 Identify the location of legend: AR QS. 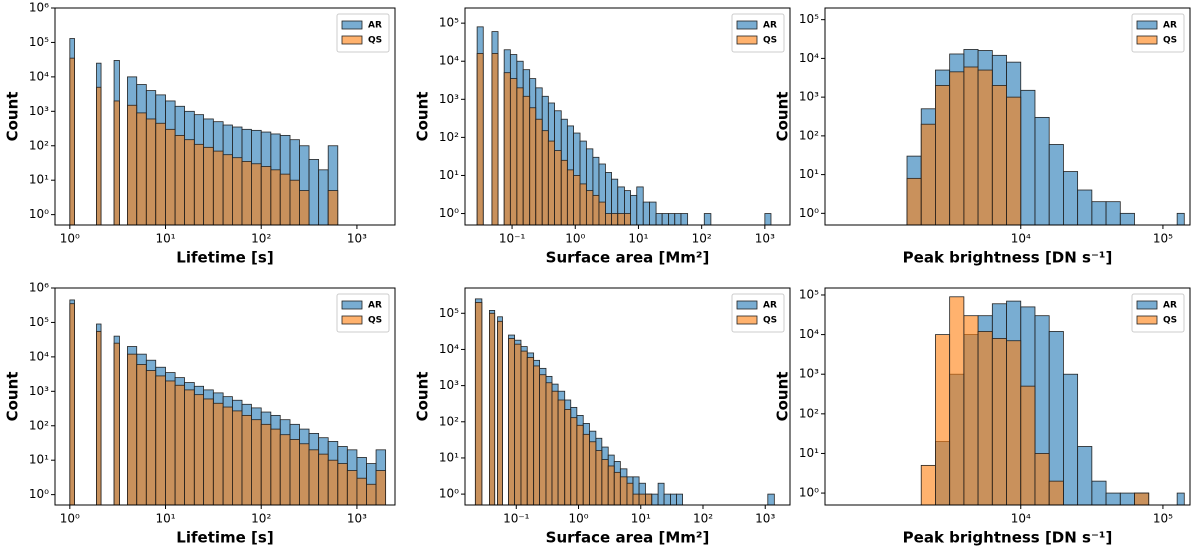
(363, 313).